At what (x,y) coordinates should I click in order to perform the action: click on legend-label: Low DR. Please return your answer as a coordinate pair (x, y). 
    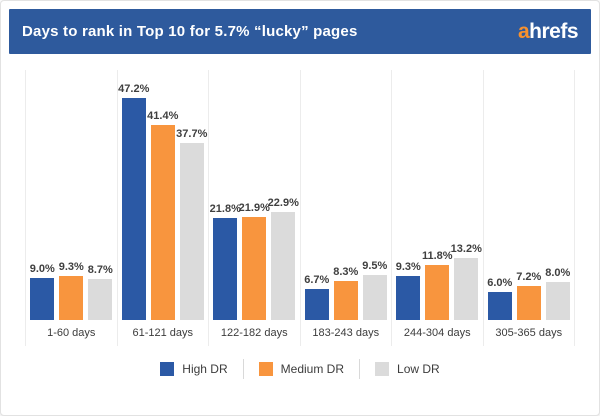
    Looking at the image, I should click on (418, 369).